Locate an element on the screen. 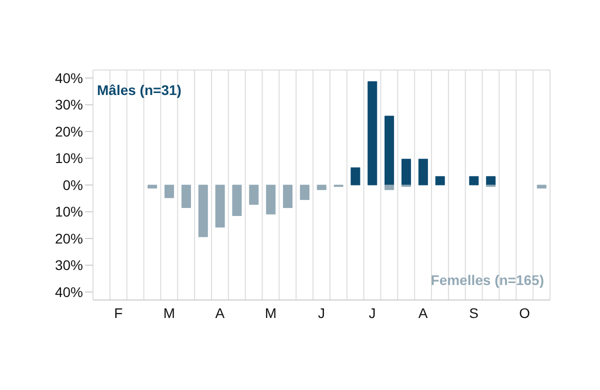  text: Mâles (n=31) is located at coordinates (139, 90).